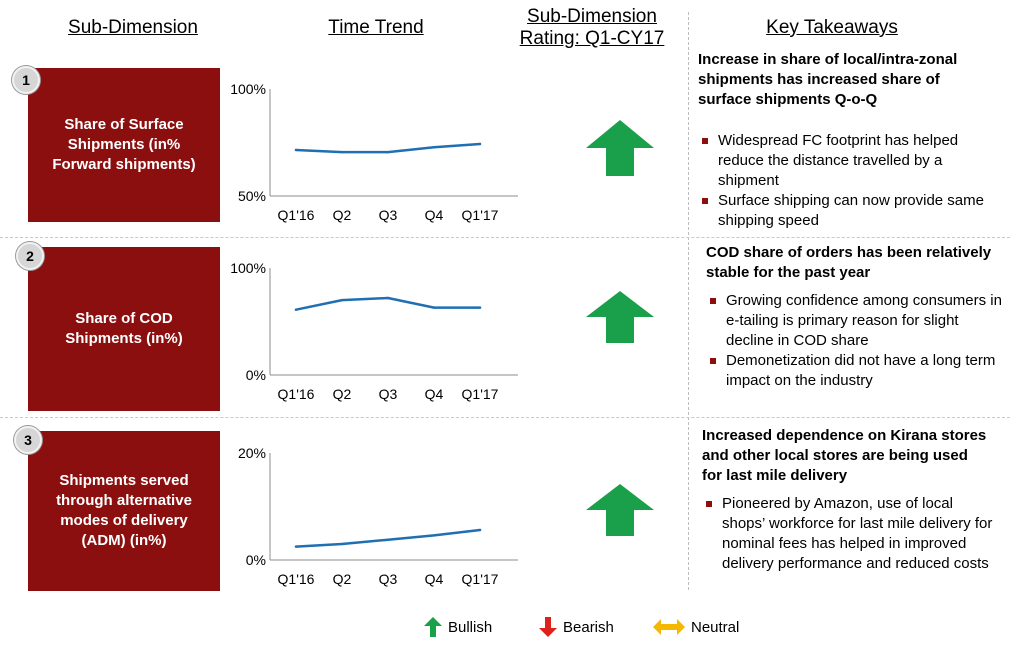 Image resolution: width=1024 pixels, height=651 pixels. I want to click on legend-item-bearish: Bearish, so click(576, 627).